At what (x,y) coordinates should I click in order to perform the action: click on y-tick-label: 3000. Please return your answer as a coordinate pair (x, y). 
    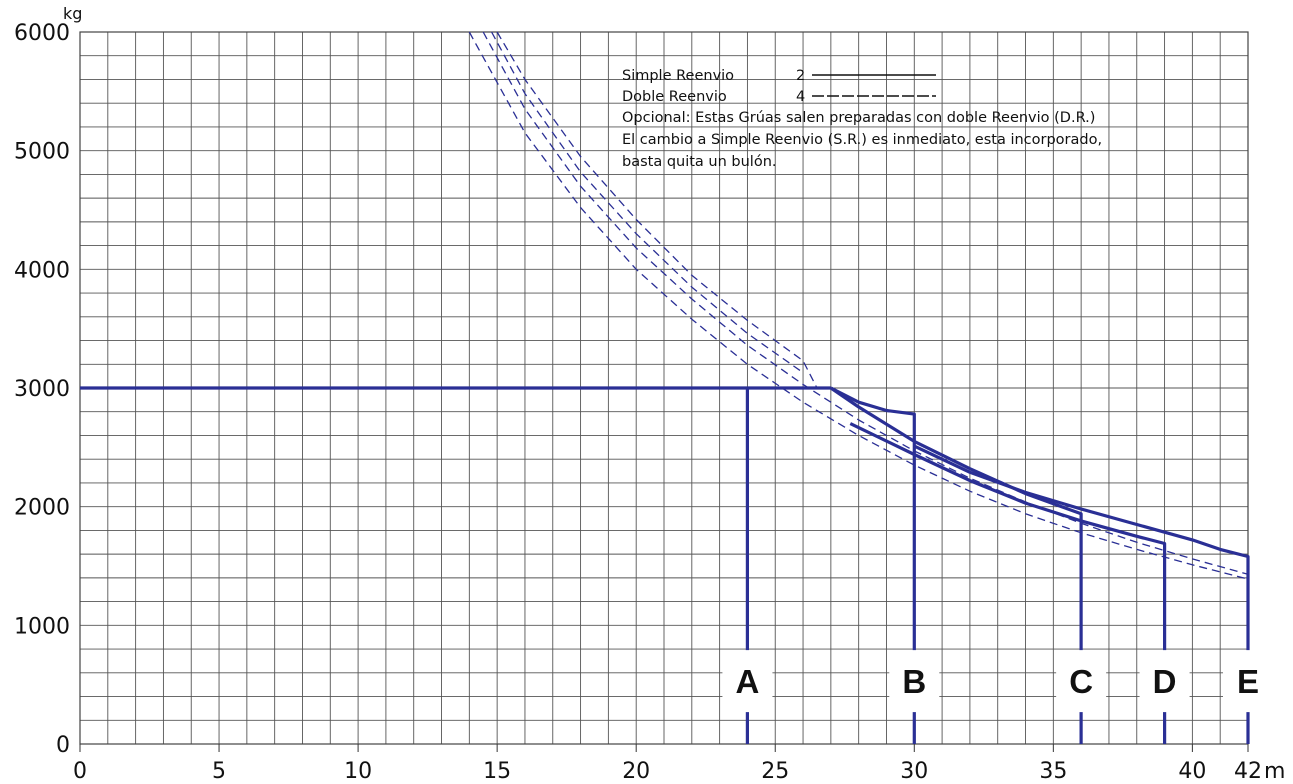
    Looking at the image, I should click on (42, 389).